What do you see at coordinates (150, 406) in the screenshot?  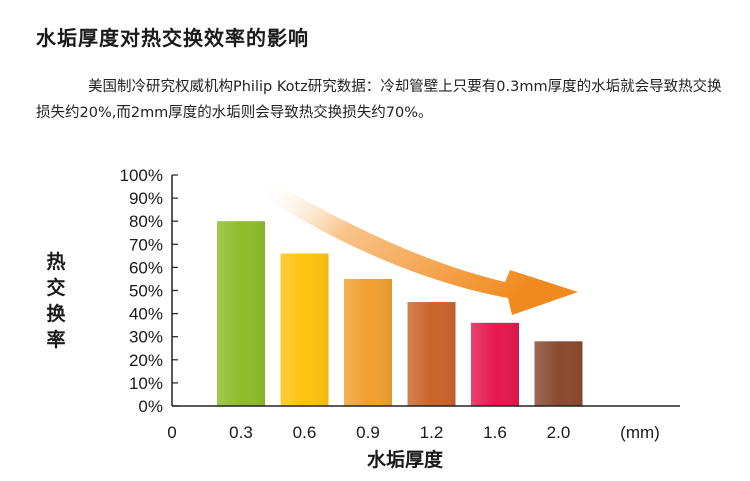 I see `y-tick-label: 0%` at bounding box center [150, 406].